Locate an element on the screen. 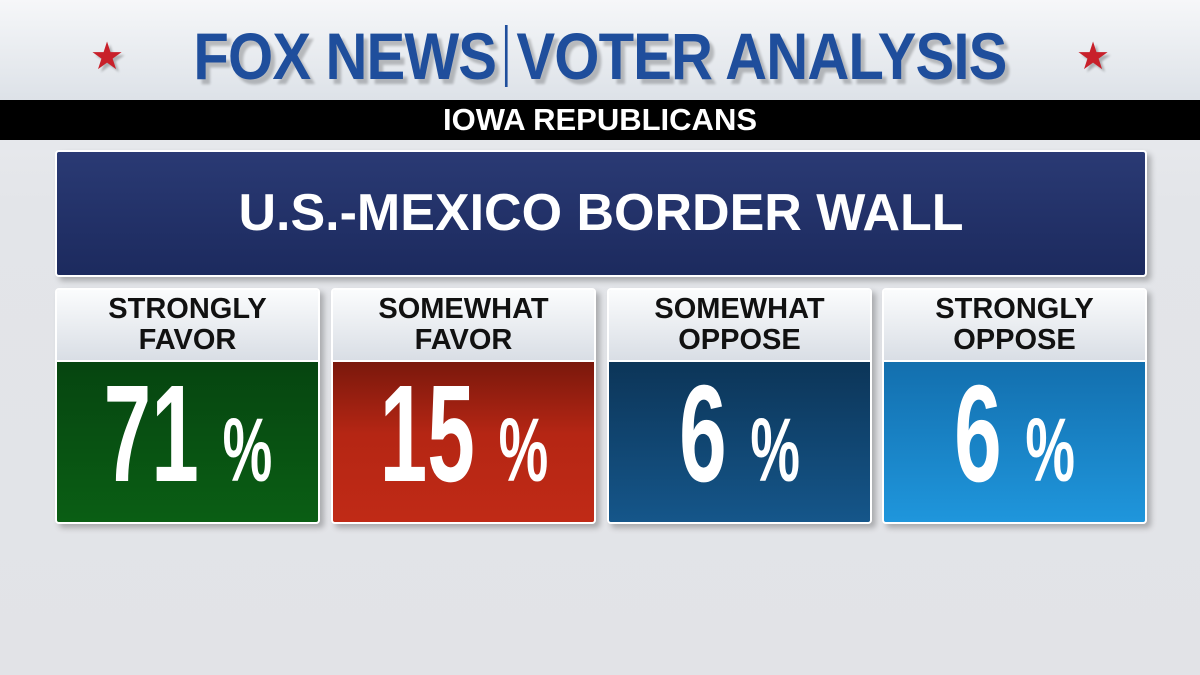  logo: ★ FOX NEWS VOTER ANALYSIS ★ is located at coordinates (600, 56).